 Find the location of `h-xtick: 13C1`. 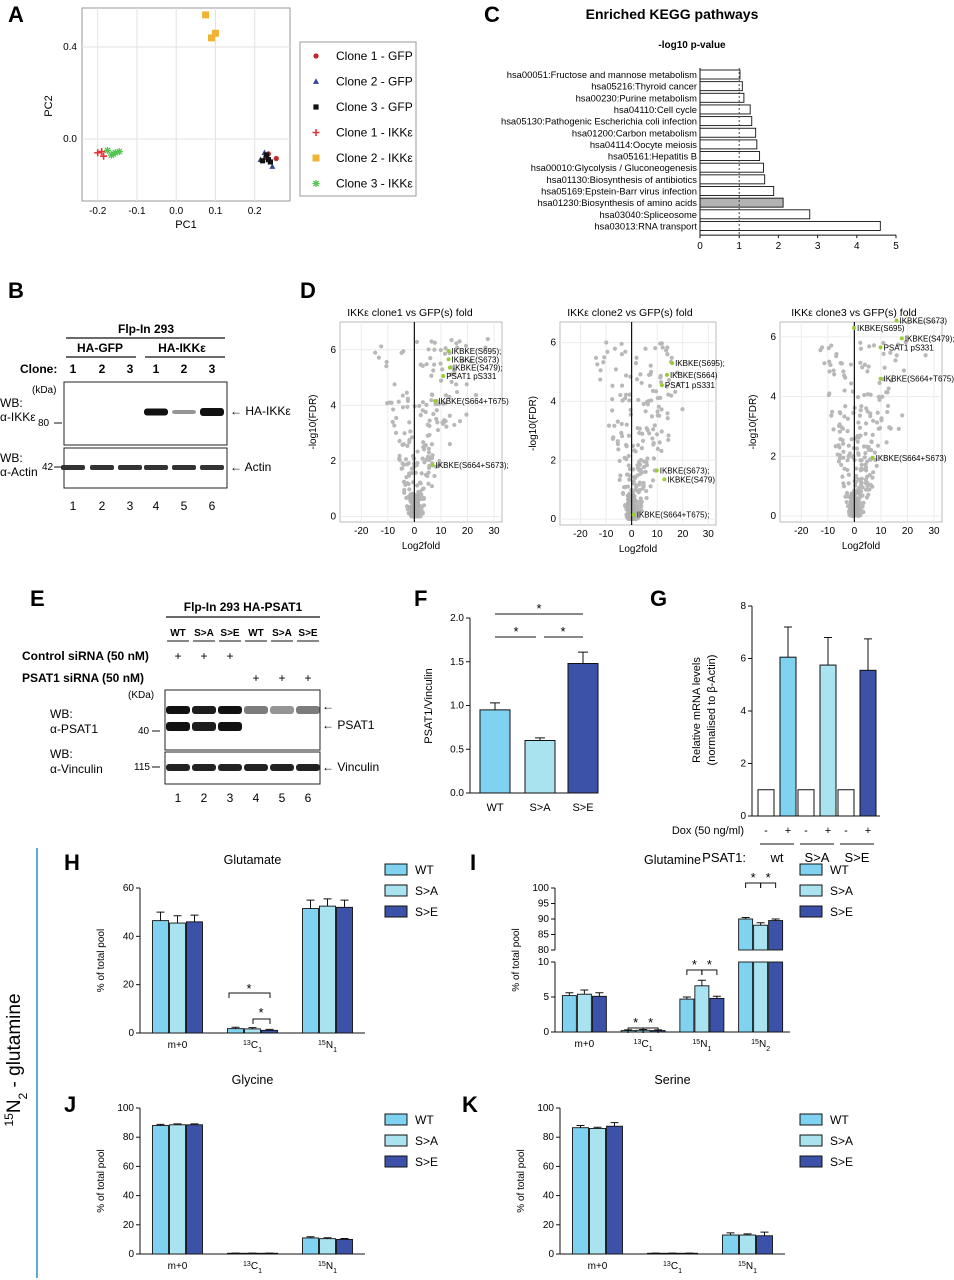

h-xtick: 13C1 is located at coordinates (252, 1047).